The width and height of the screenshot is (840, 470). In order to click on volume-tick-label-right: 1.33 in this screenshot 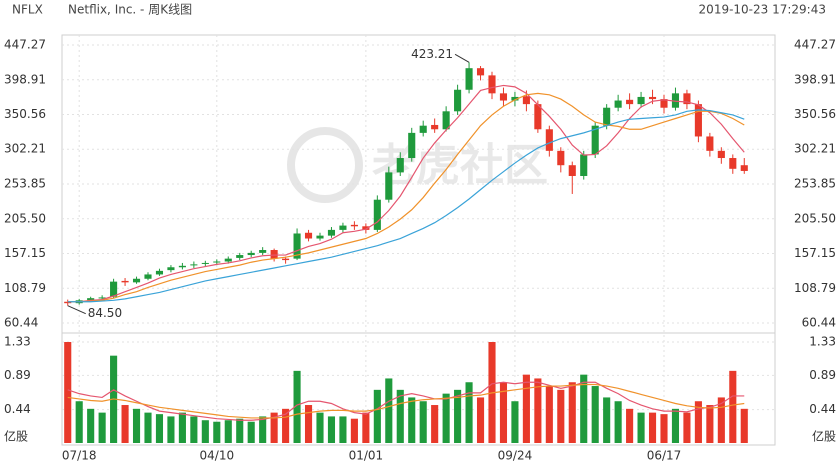, I will do `click(822, 342)`.